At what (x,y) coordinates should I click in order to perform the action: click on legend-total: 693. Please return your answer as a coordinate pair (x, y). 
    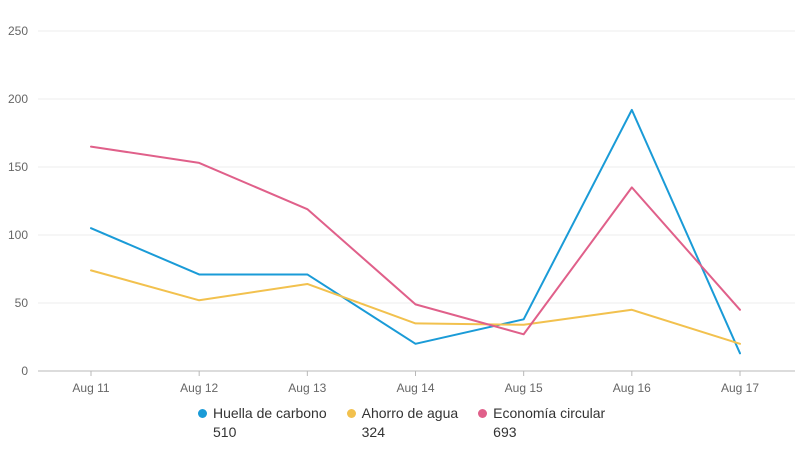
    Looking at the image, I should click on (505, 432).